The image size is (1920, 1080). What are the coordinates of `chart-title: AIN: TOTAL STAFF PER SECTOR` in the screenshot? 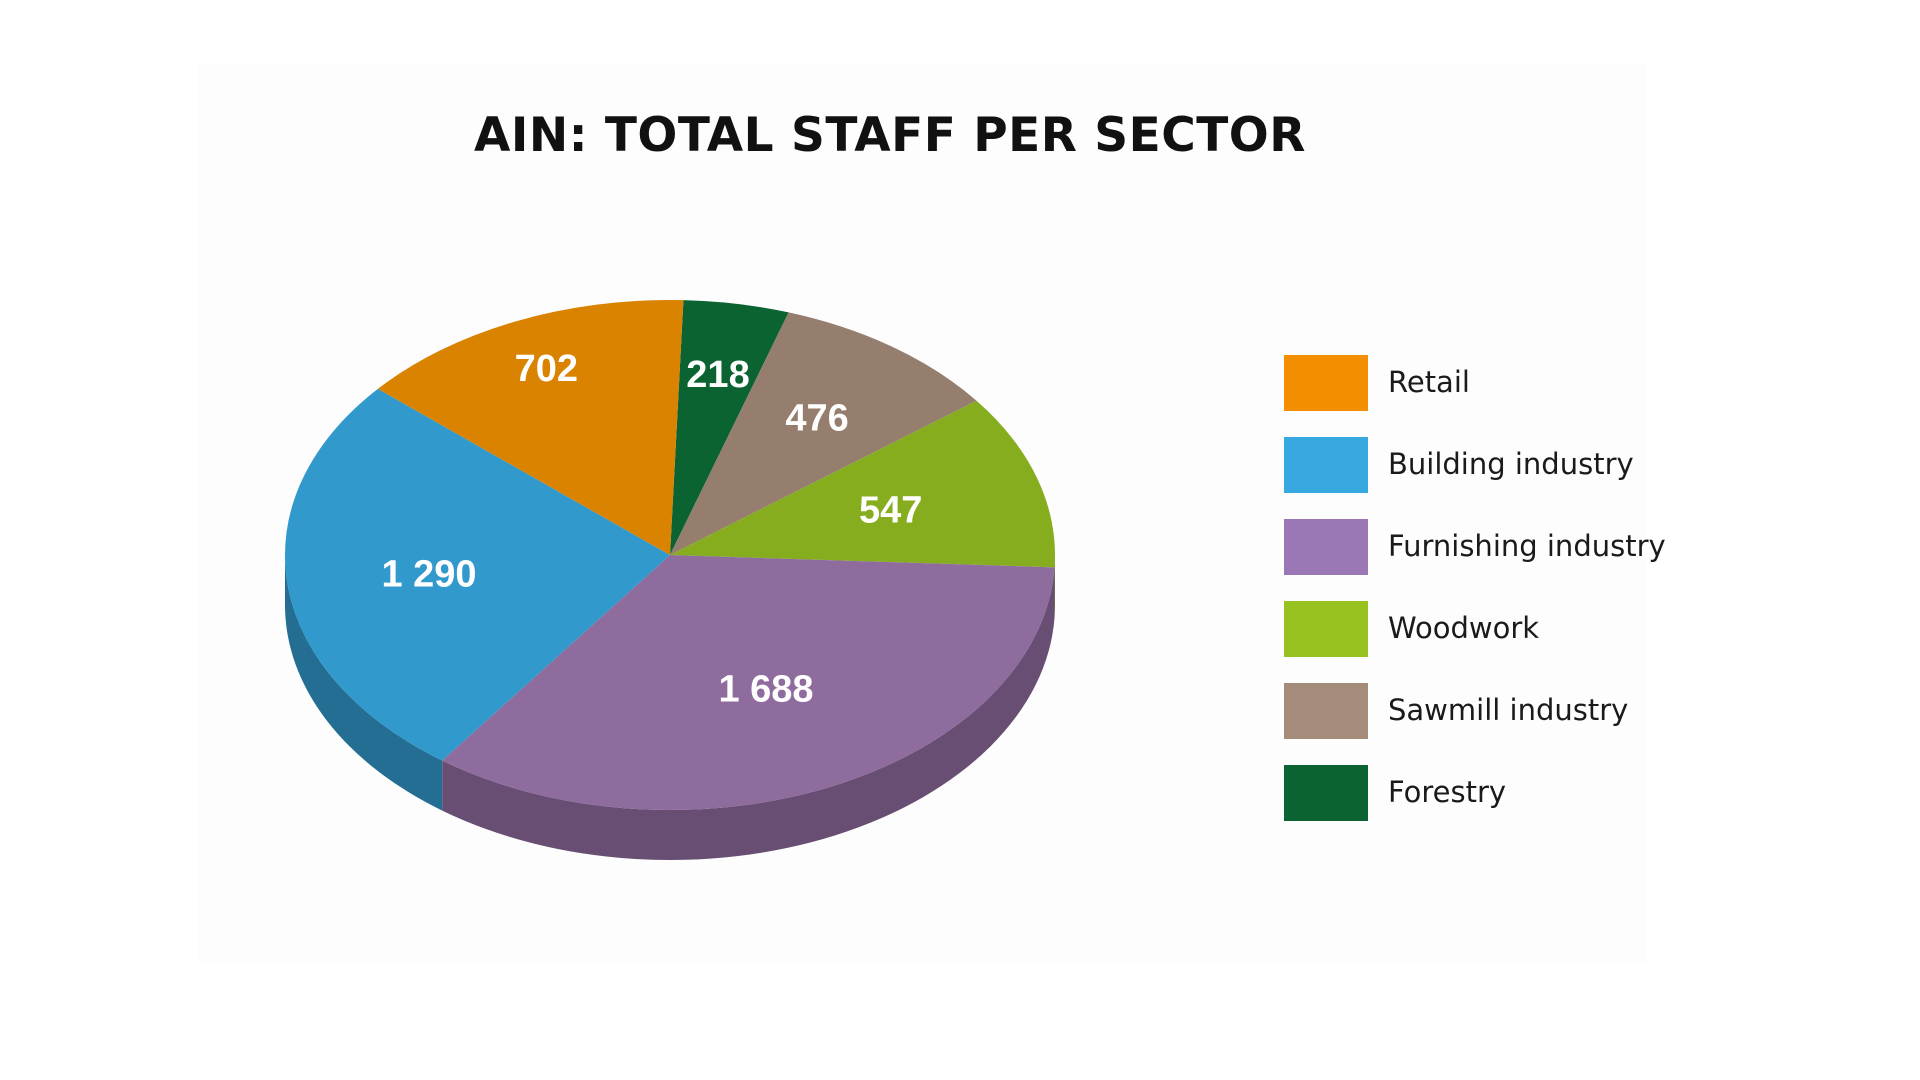 It's located at (890, 135).